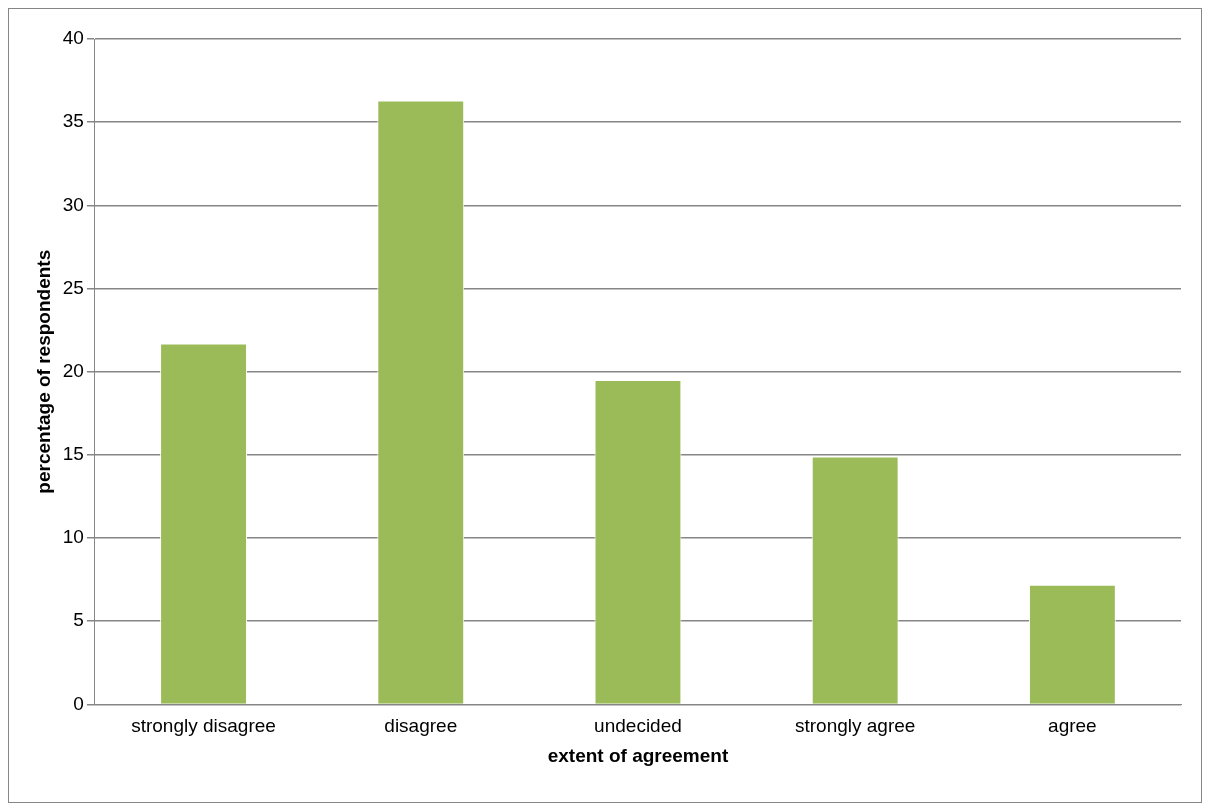 The width and height of the screenshot is (1210, 811). Describe the element at coordinates (78, 620) in the screenshot. I see `y-tick-label: 5` at that location.